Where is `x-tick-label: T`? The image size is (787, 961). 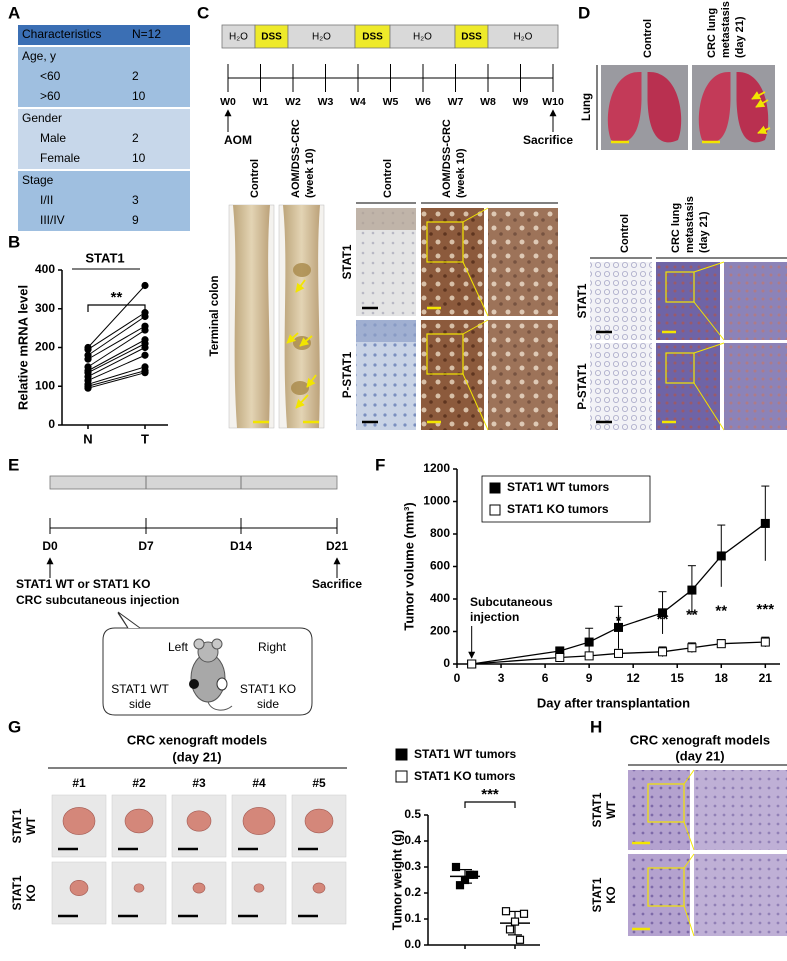 x-tick-label: T is located at coordinates (145, 438).